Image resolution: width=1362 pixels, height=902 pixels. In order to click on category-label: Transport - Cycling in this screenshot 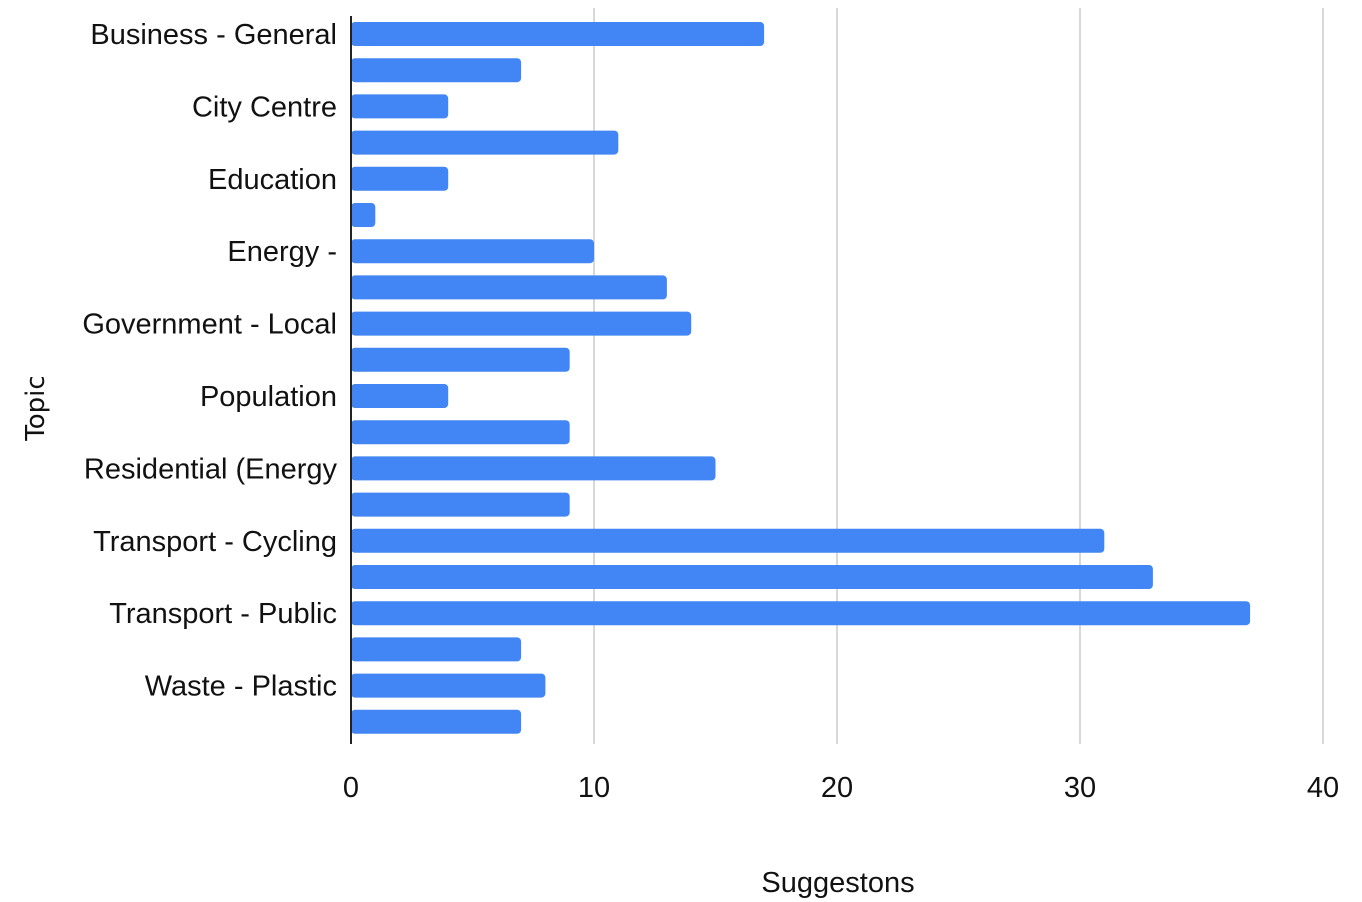, I will do `click(215, 542)`.